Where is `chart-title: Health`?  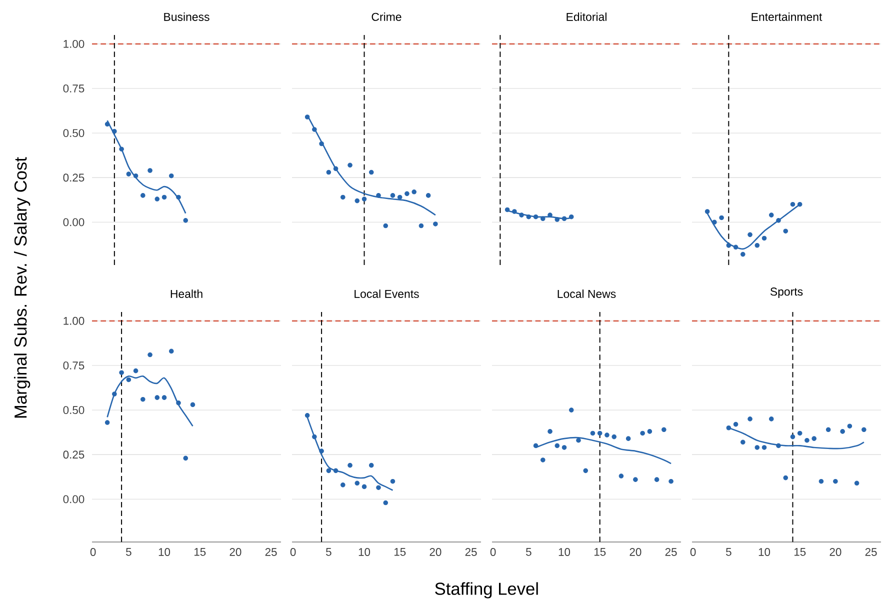
chart-title: Health is located at coordinates (186, 294).